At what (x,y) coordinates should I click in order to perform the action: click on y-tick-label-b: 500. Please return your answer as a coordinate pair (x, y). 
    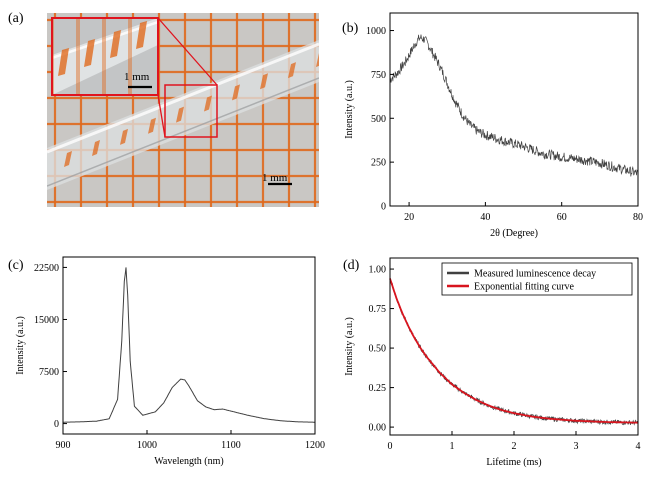
    Looking at the image, I should click on (378, 119).